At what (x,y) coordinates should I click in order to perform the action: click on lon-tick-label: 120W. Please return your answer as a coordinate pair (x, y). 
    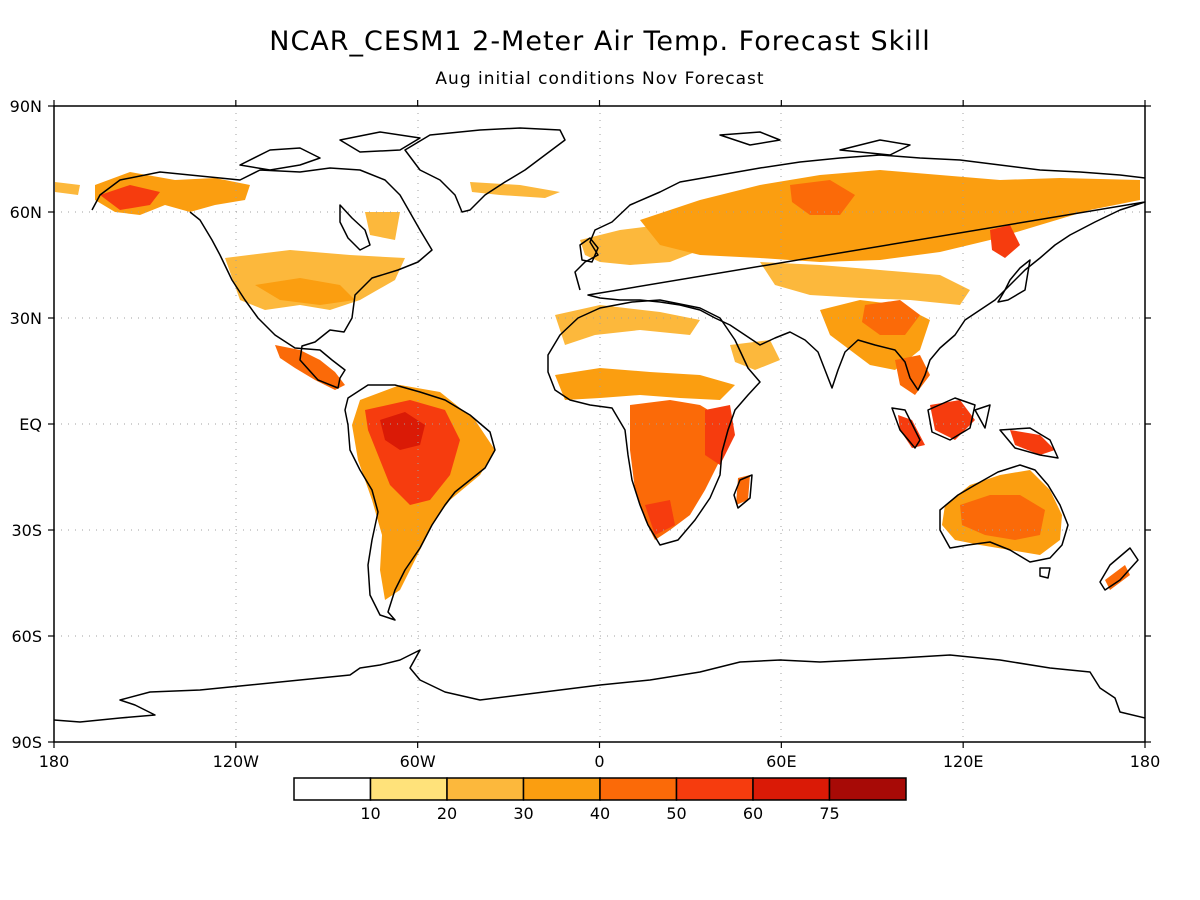
    Looking at the image, I should click on (236, 761).